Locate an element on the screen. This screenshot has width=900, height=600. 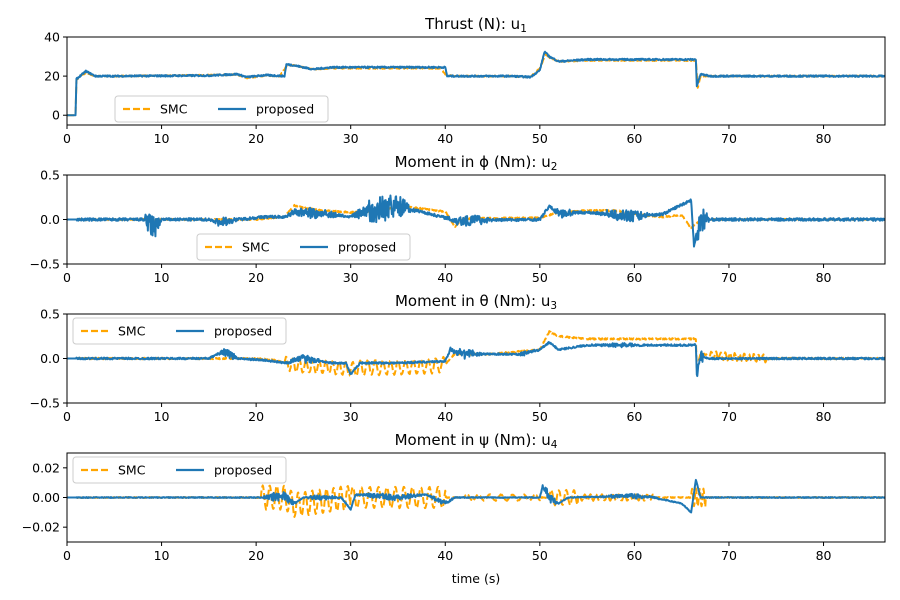
y-tick-label: 0 is located at coordinates (56, 115).